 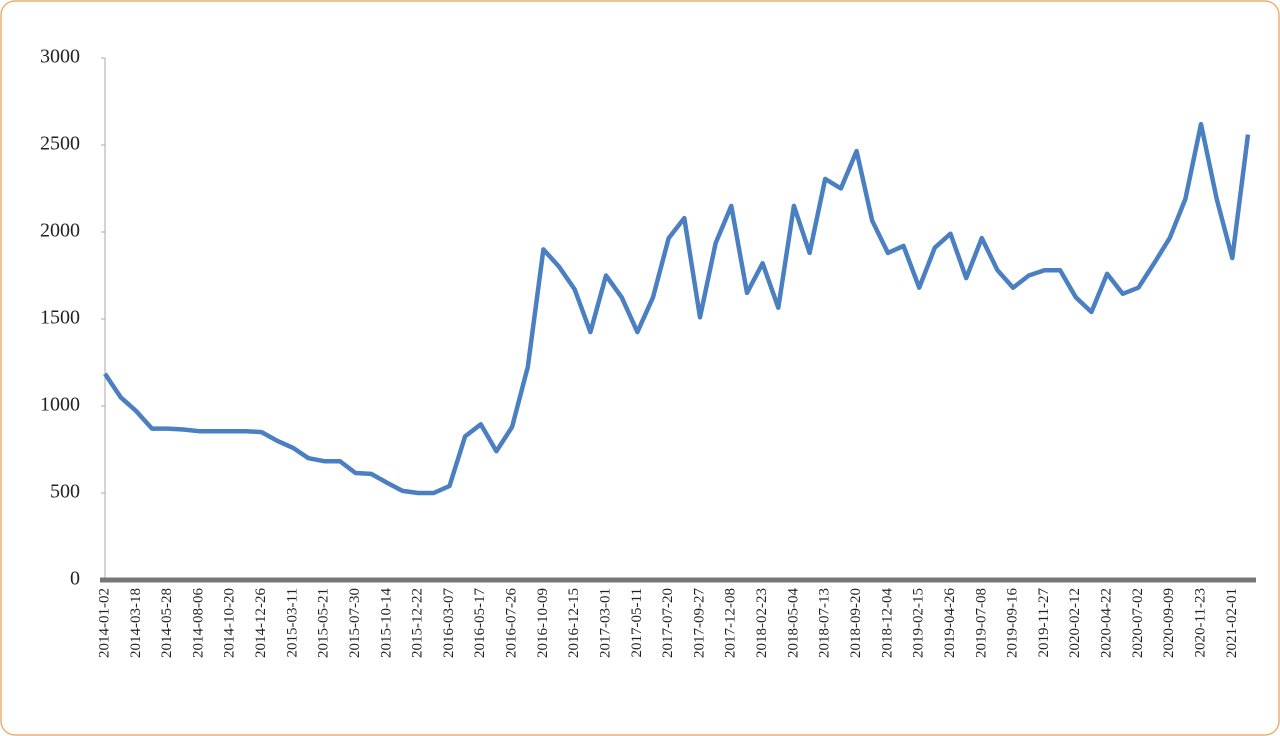 I want to click on x-tick-label: 2020-11-23, so click(x=1200, y=622).